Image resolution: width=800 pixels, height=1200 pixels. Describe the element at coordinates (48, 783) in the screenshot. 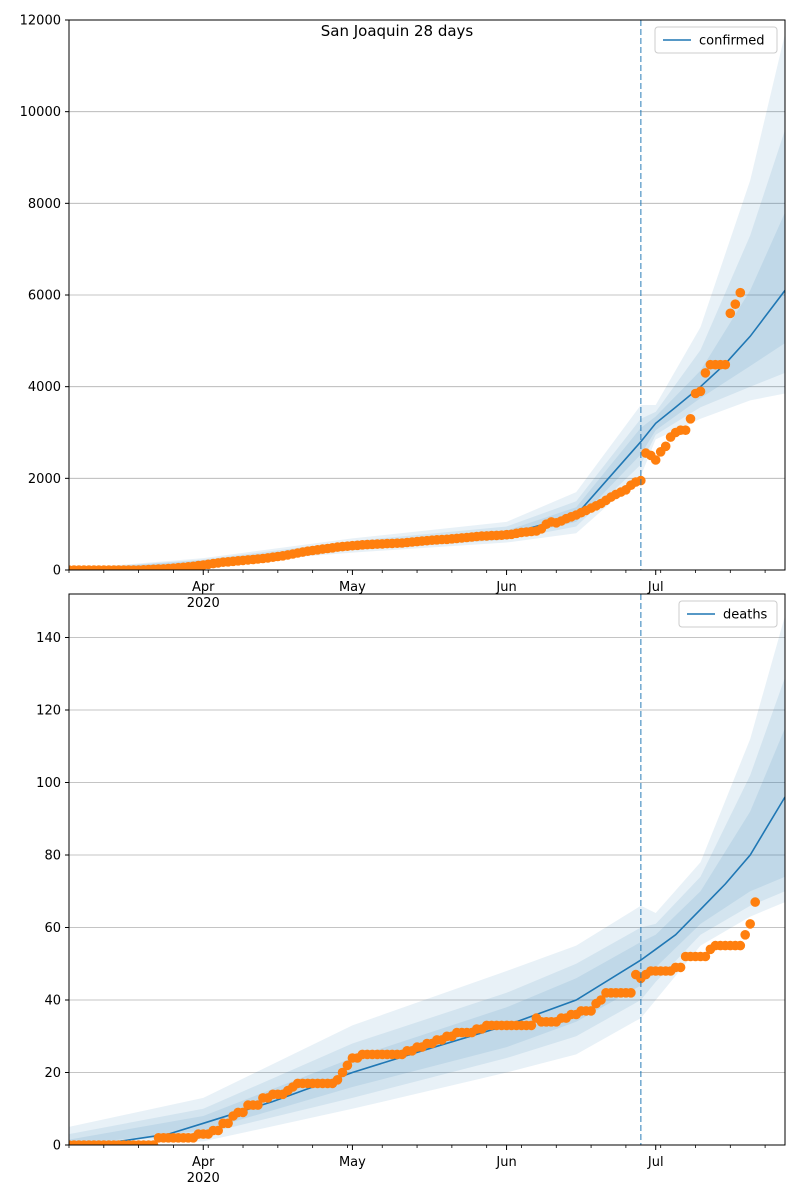

I see `y-tick-label: 100` at that location.